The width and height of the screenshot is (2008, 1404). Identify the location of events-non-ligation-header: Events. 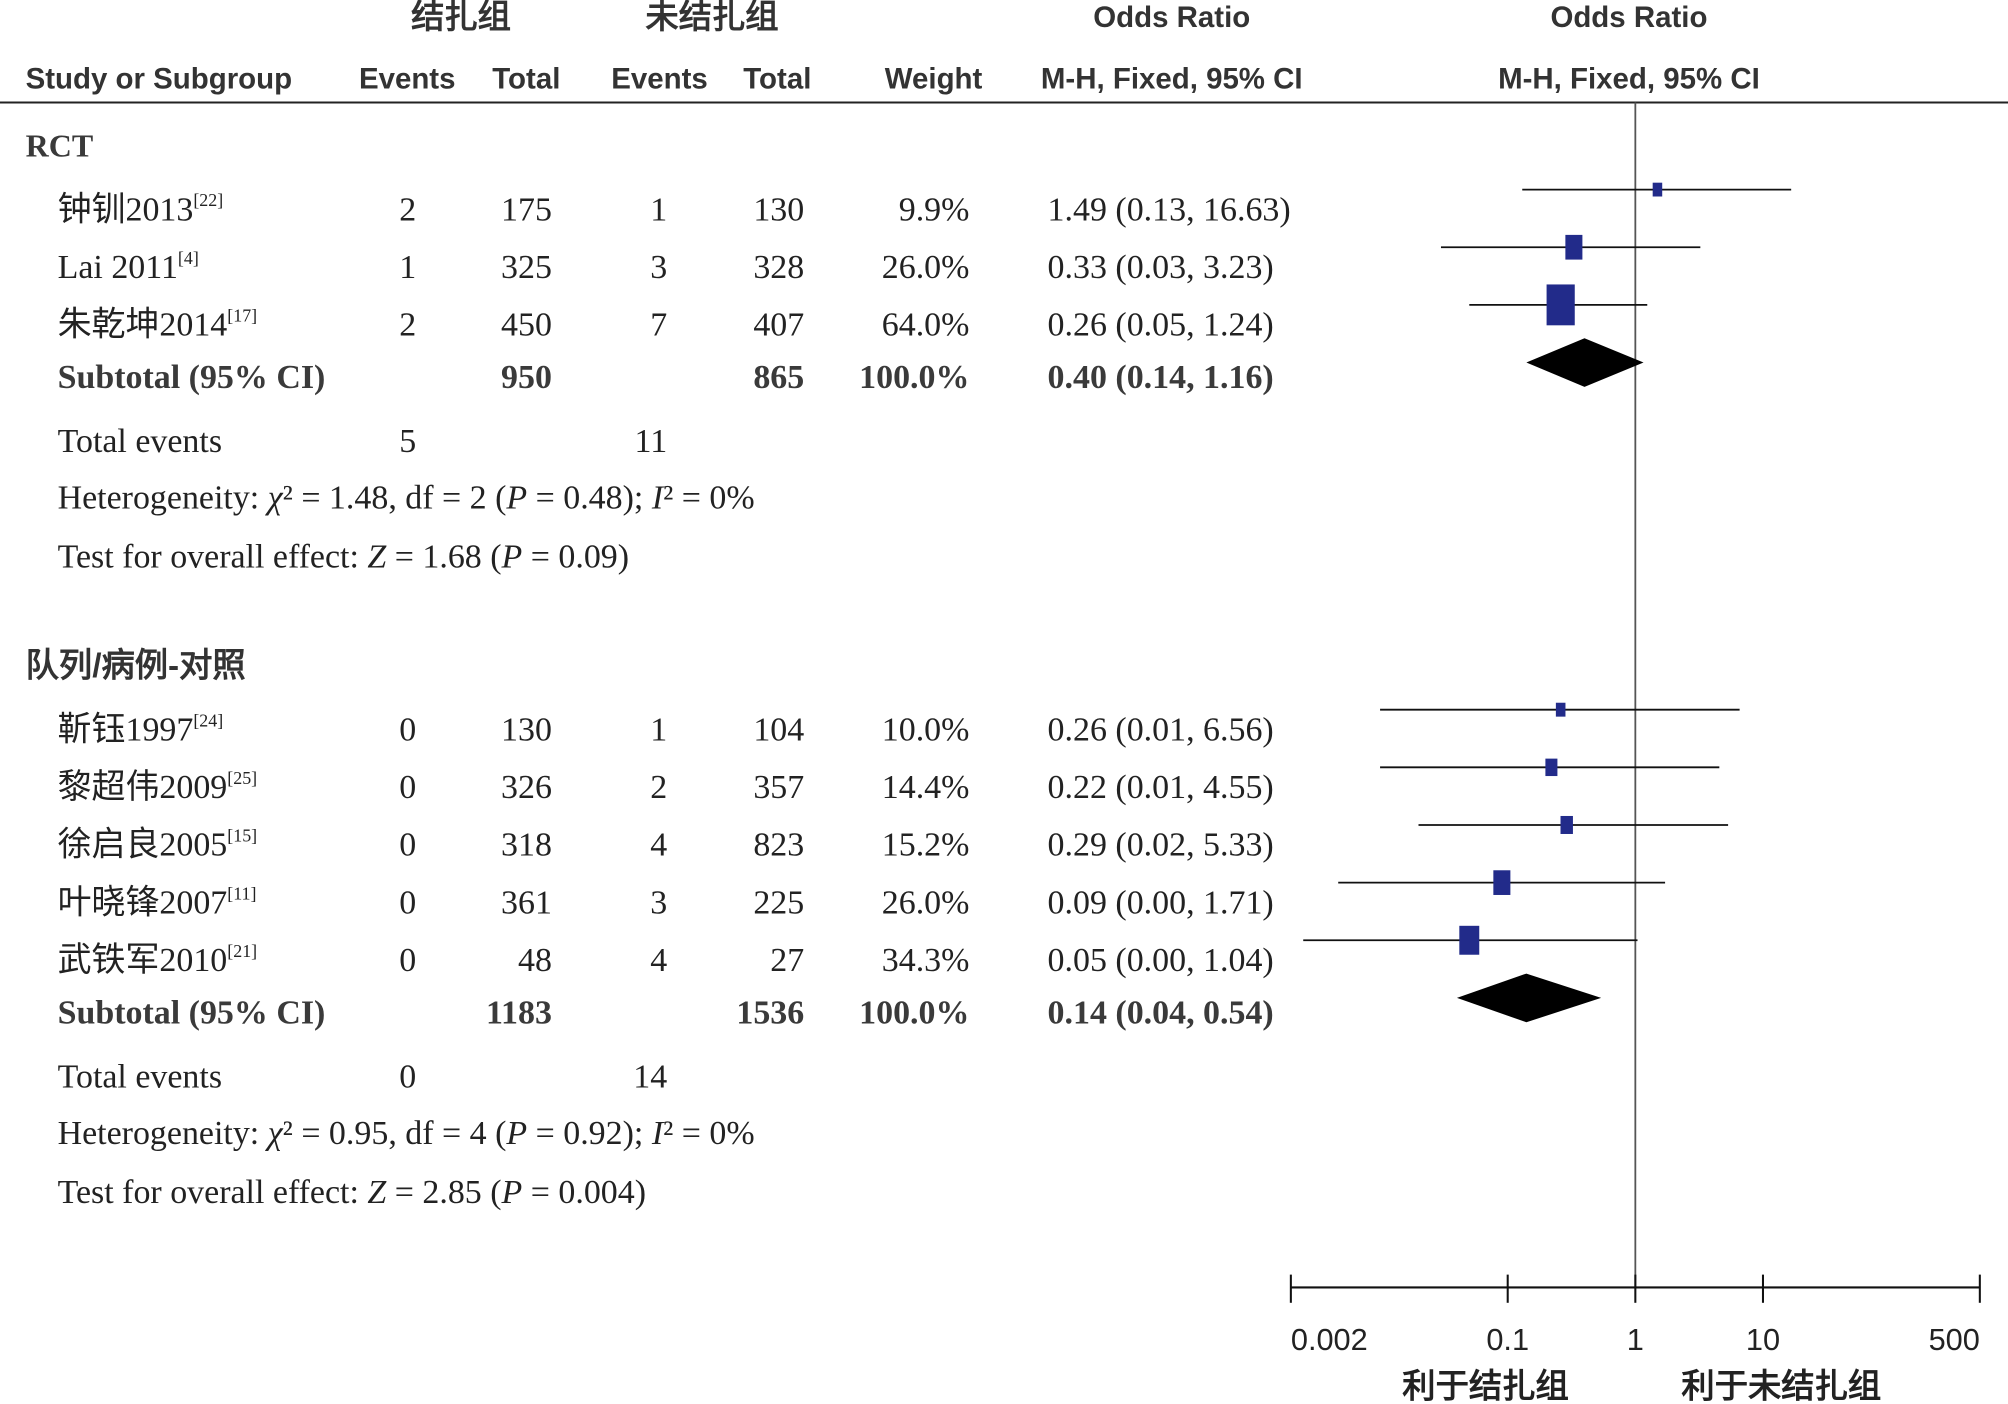
(659, 78).